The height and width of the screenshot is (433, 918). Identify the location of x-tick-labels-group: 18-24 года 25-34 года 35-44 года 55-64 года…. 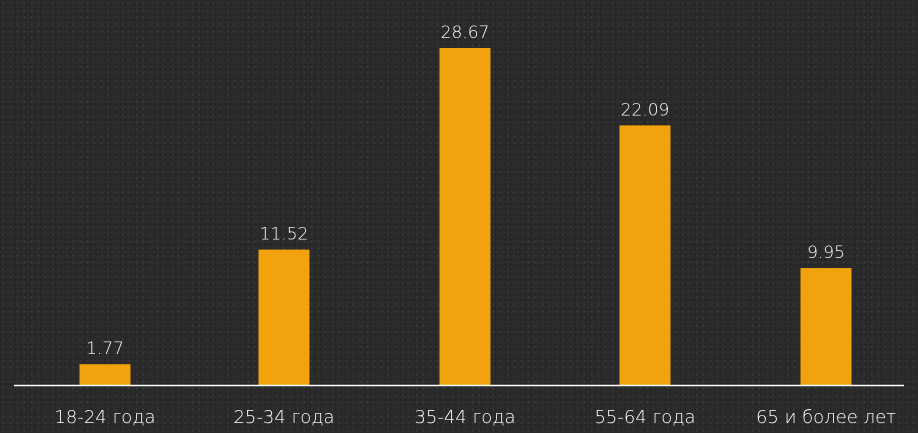
(475, 417).